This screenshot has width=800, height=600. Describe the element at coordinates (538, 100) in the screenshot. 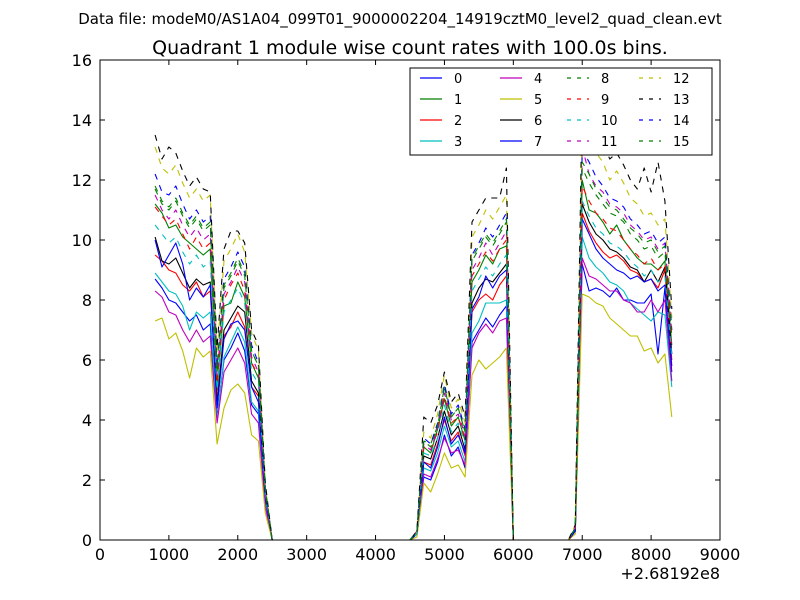

I see `legend-label-5: 5` at that location.